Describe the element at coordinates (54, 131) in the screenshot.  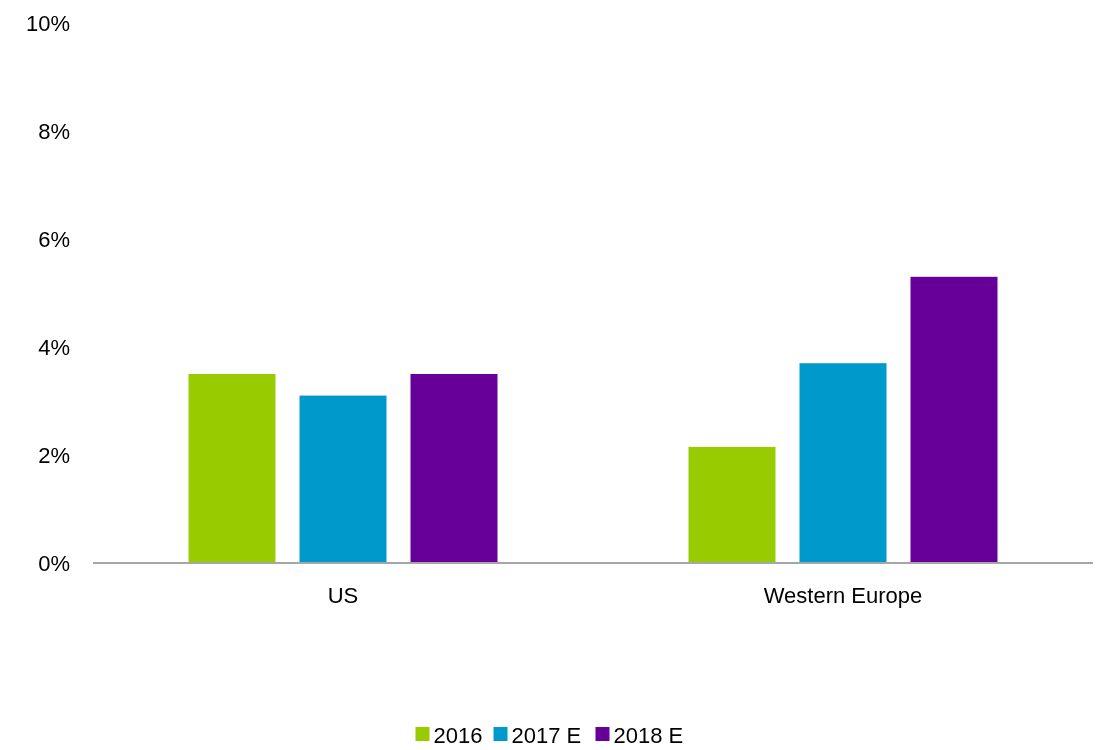
I see `y-tick-label: 8%` at that location.